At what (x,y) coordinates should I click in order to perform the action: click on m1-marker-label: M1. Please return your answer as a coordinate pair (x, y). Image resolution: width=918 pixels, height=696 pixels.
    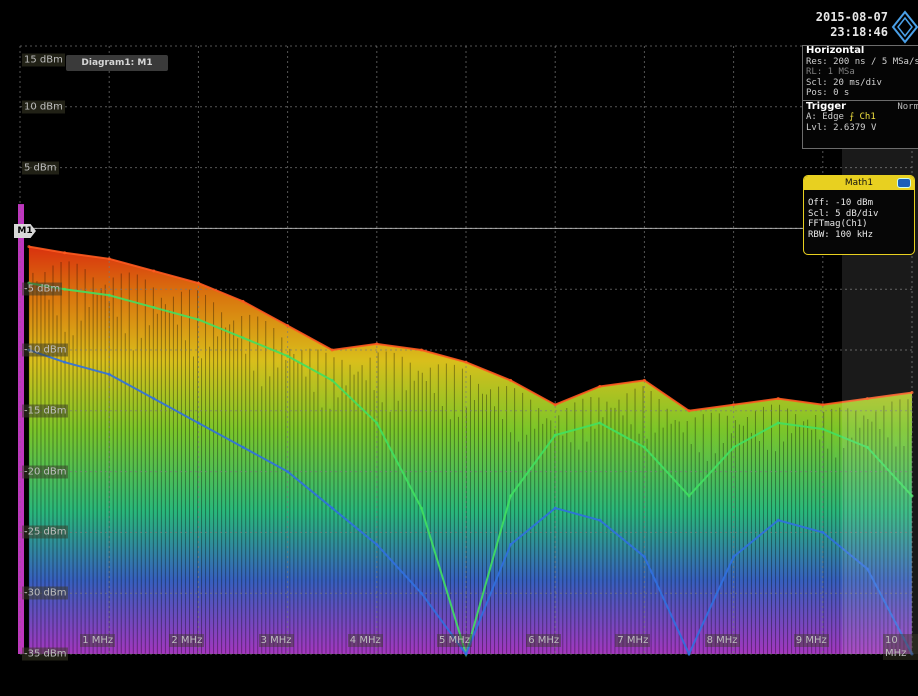
    Looking at the image, I should click on (25, 231).